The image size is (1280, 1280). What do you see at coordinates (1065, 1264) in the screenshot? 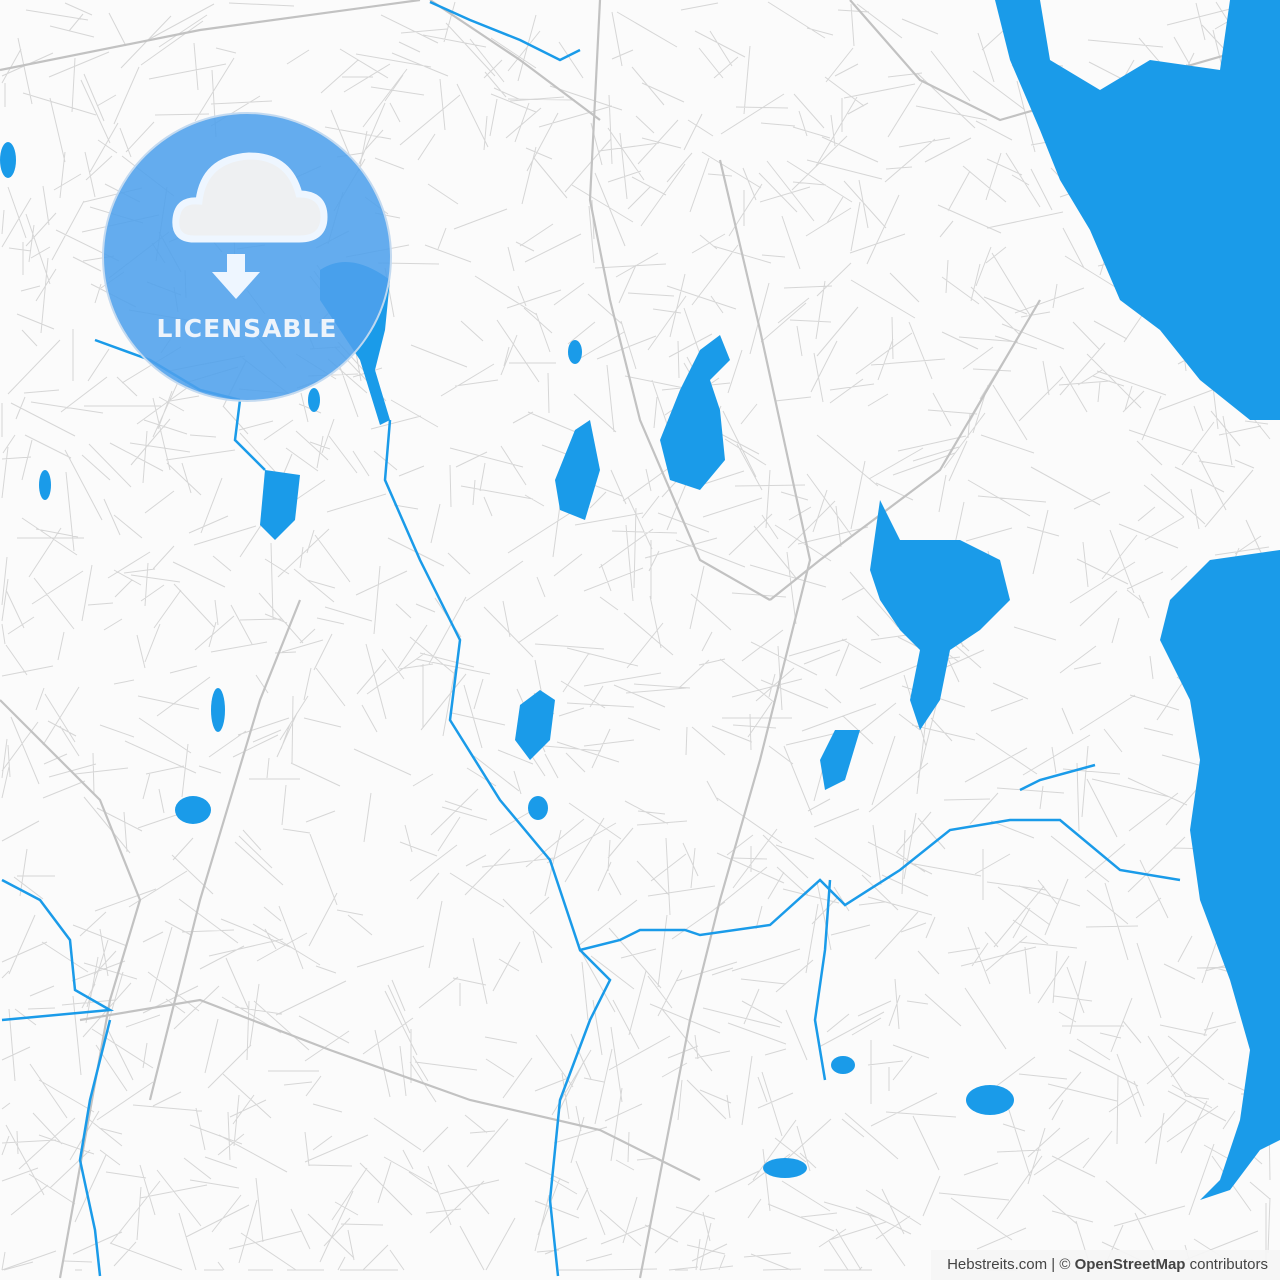
I see `copyright-symbol: ©` at bounding box center [1065, 1264].